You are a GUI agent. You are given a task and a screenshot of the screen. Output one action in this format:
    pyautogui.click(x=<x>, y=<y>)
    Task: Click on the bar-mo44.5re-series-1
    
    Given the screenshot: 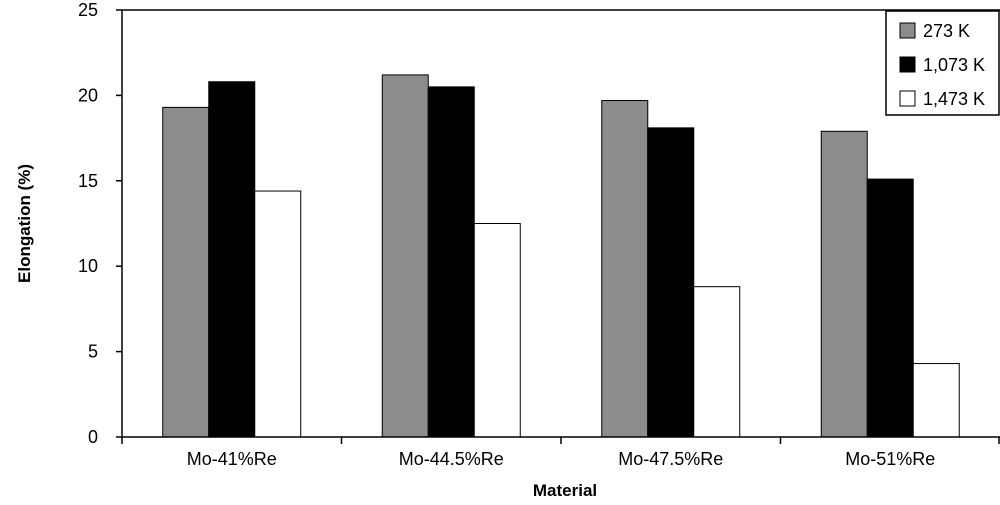 What is the action you would take?
    pyautogui.click(x=451, y=262)
    